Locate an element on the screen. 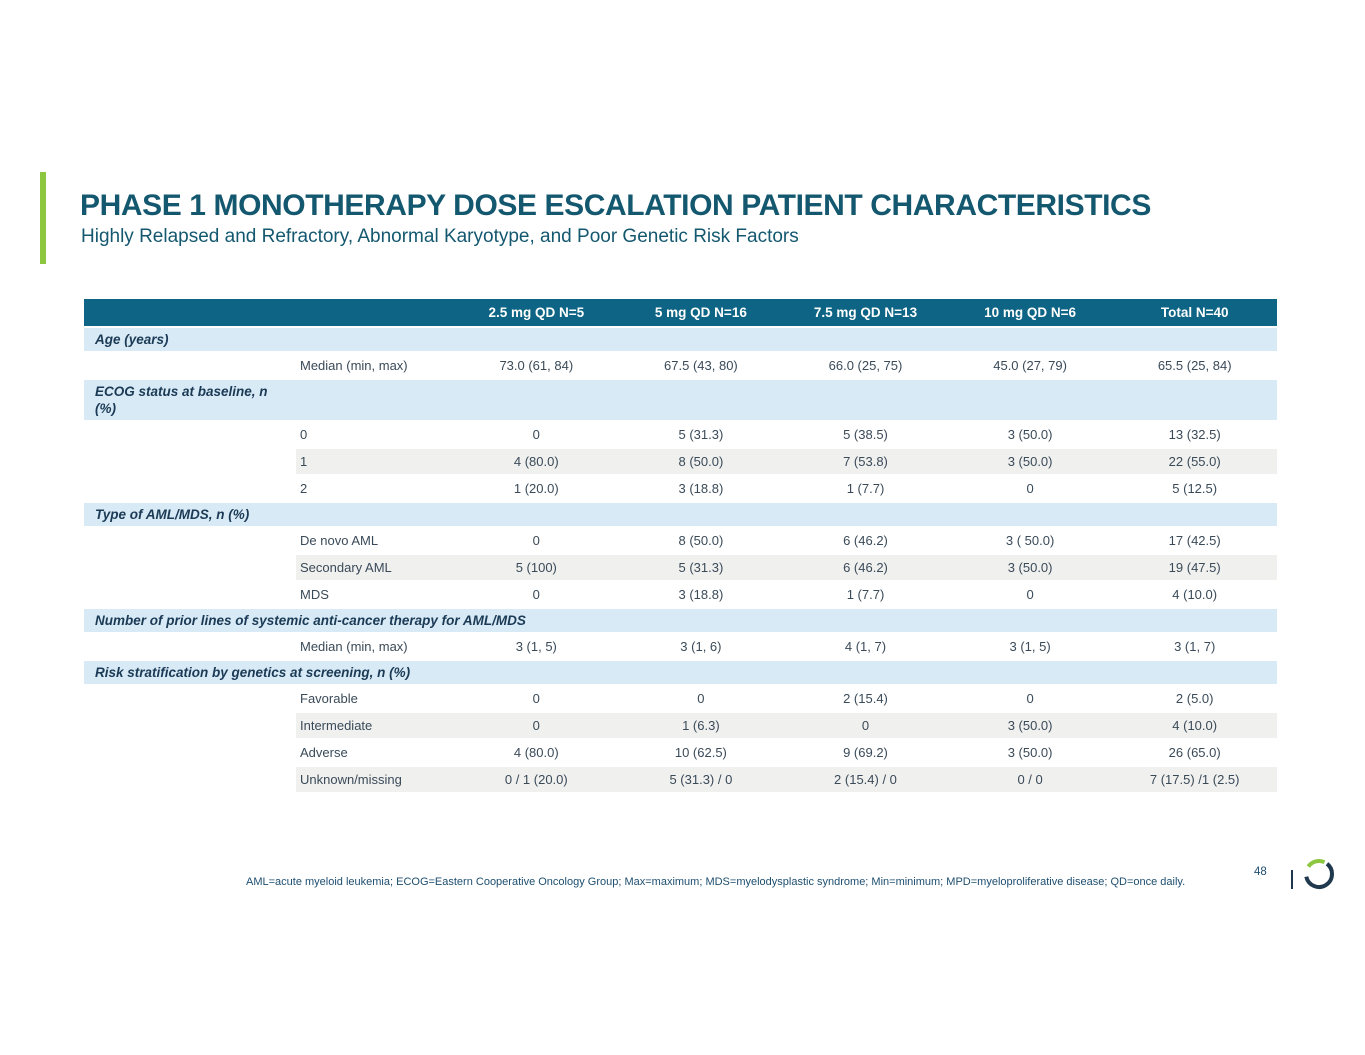 The width and height of the screenshot is (1365, 1055). row-value: 7 (17.5) /1 (2.5) is located at coordinates (1194, 779).